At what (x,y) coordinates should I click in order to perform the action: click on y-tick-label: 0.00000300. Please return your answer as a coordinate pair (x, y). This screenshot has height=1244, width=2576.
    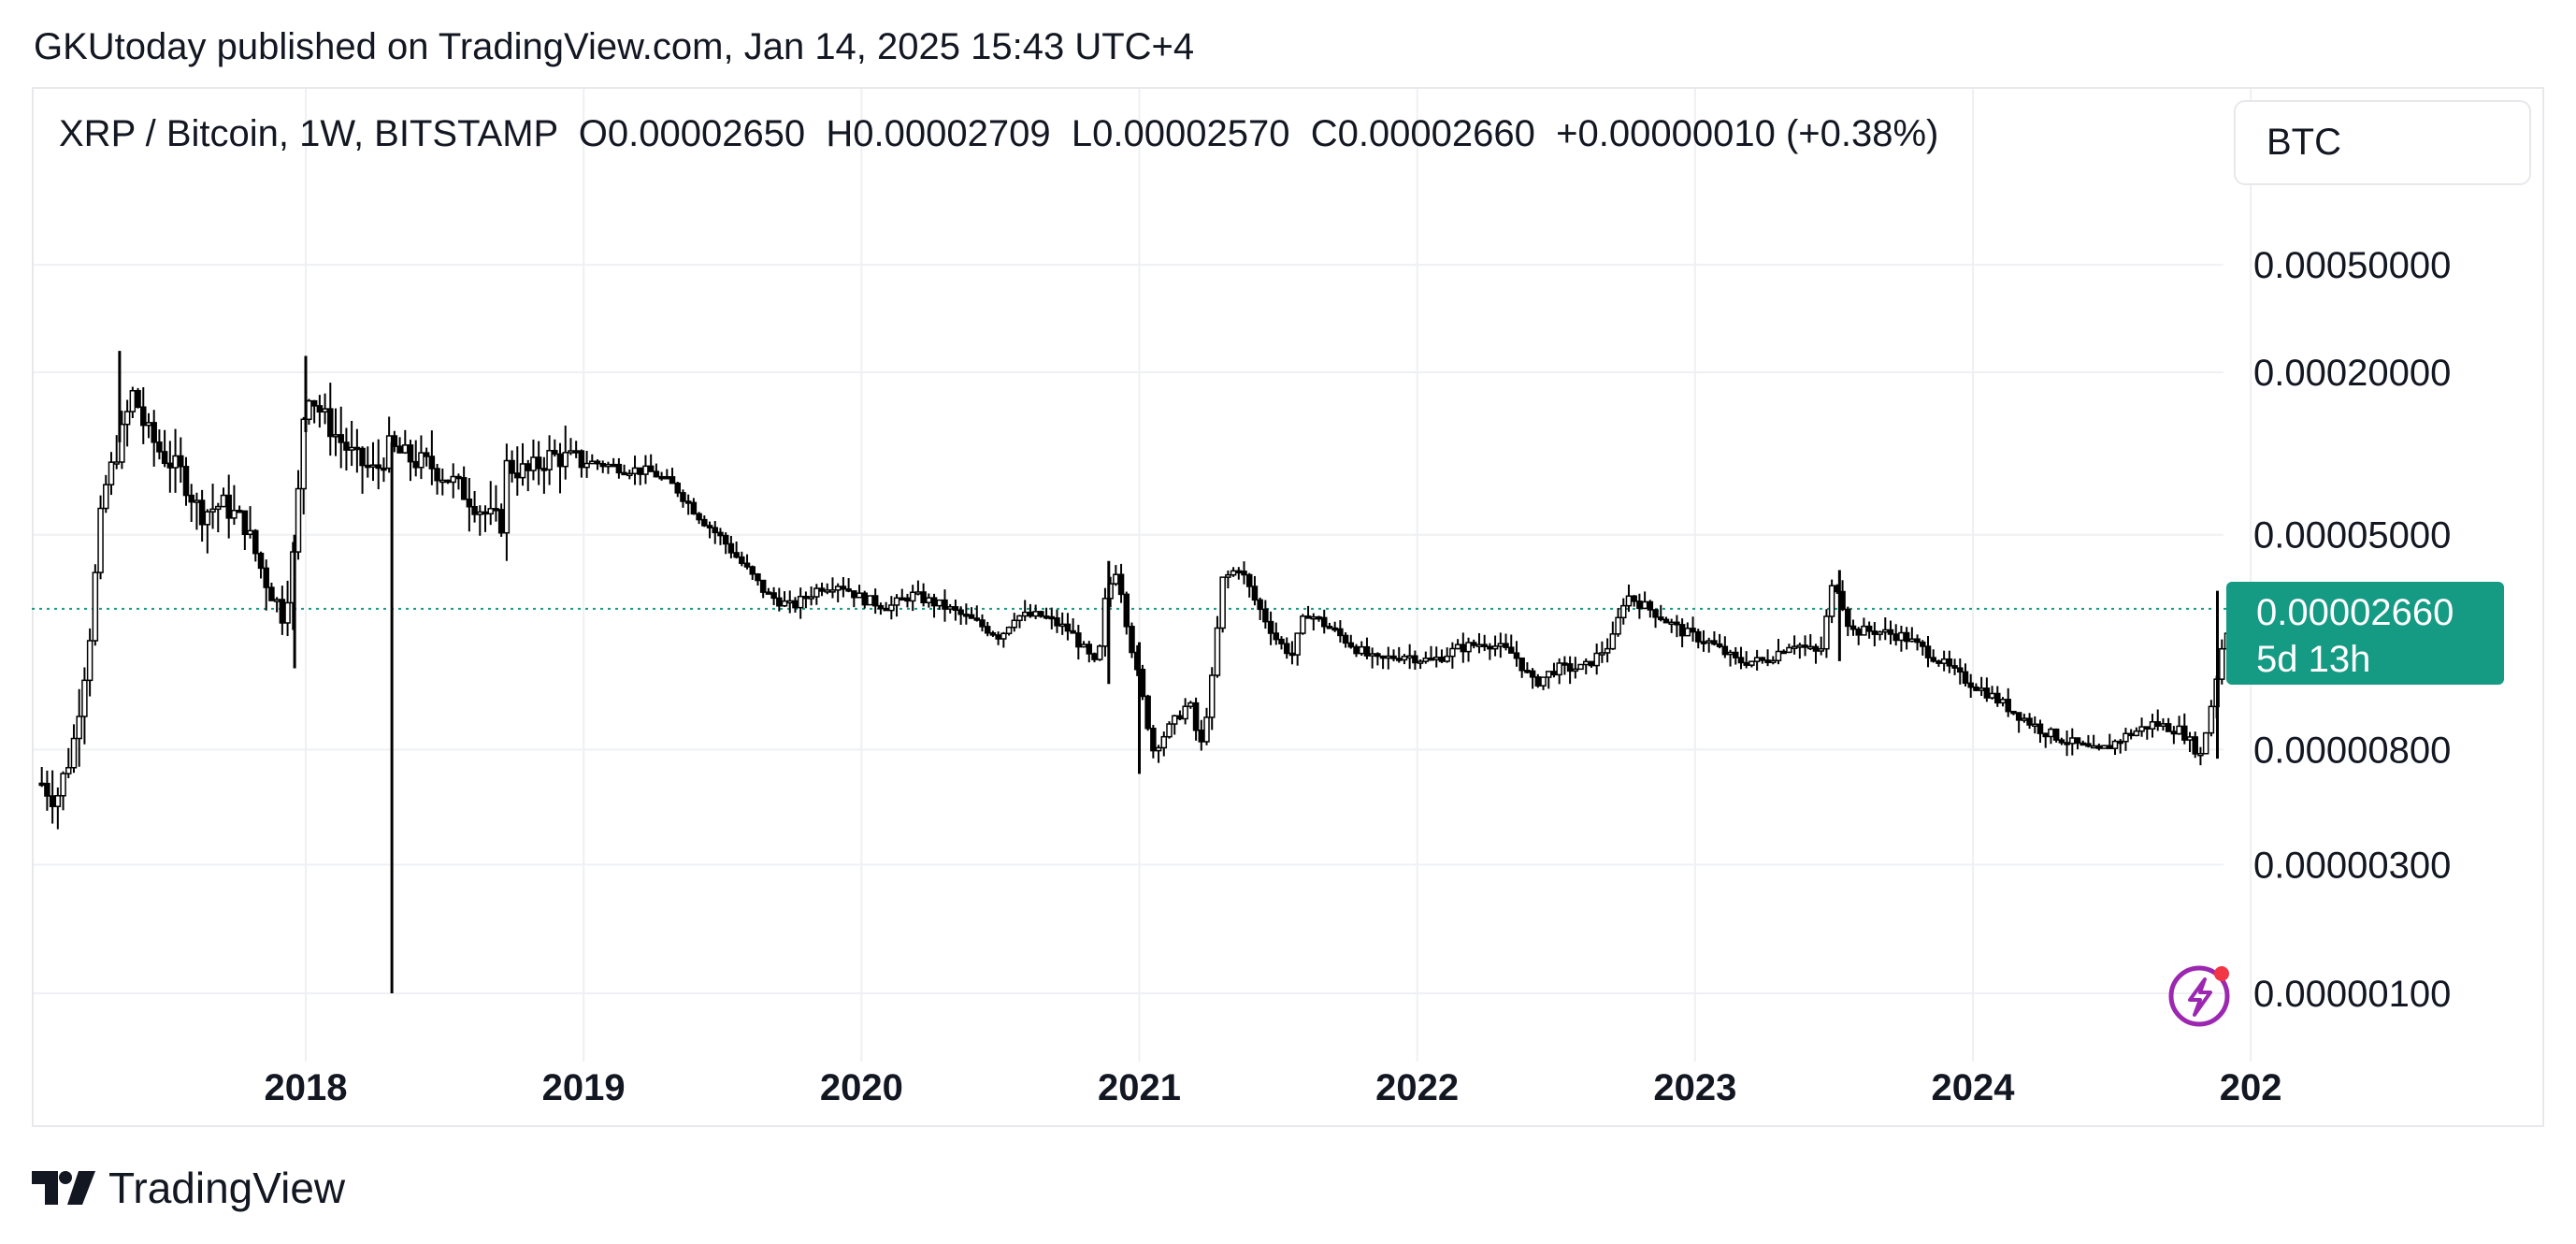
    Looking at the image, I should click on (2352, 866).